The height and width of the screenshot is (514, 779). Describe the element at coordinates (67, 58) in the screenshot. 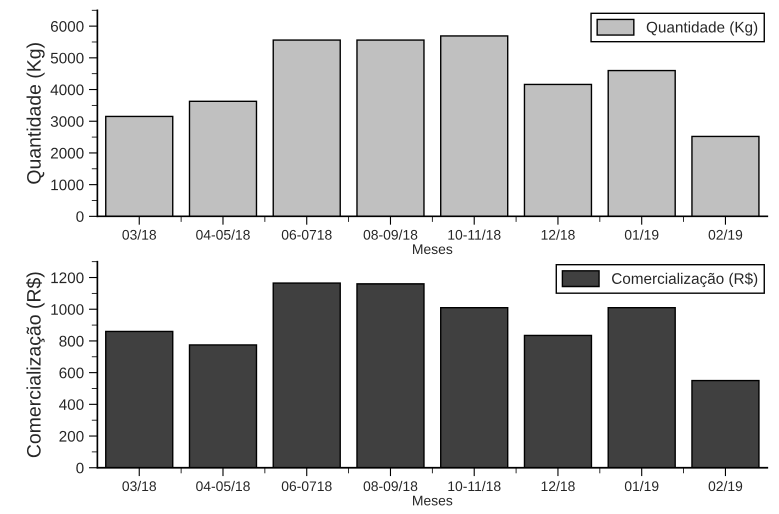

I see `y-tick-label: 5000` at that location.